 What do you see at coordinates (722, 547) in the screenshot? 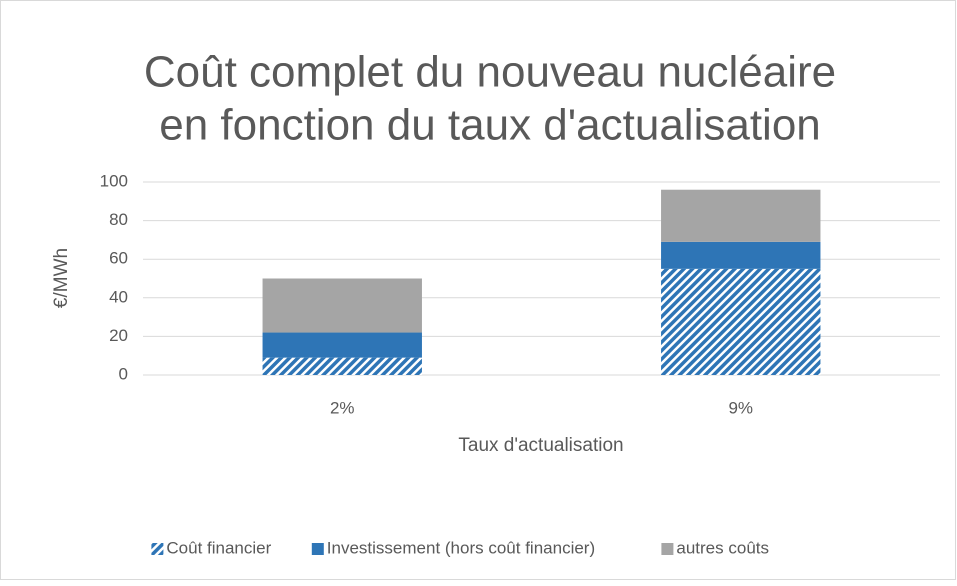
I see `legend-label: autres coûts` at bounding box center [722, 547].